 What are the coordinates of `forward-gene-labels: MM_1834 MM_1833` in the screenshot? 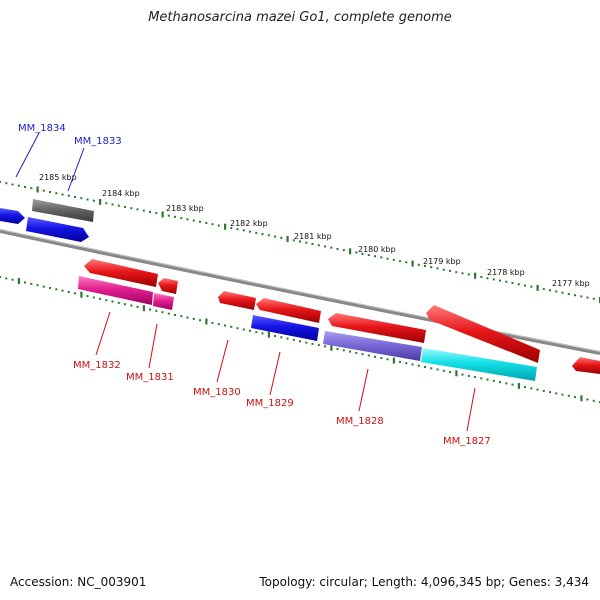 It's located at (68, 157).